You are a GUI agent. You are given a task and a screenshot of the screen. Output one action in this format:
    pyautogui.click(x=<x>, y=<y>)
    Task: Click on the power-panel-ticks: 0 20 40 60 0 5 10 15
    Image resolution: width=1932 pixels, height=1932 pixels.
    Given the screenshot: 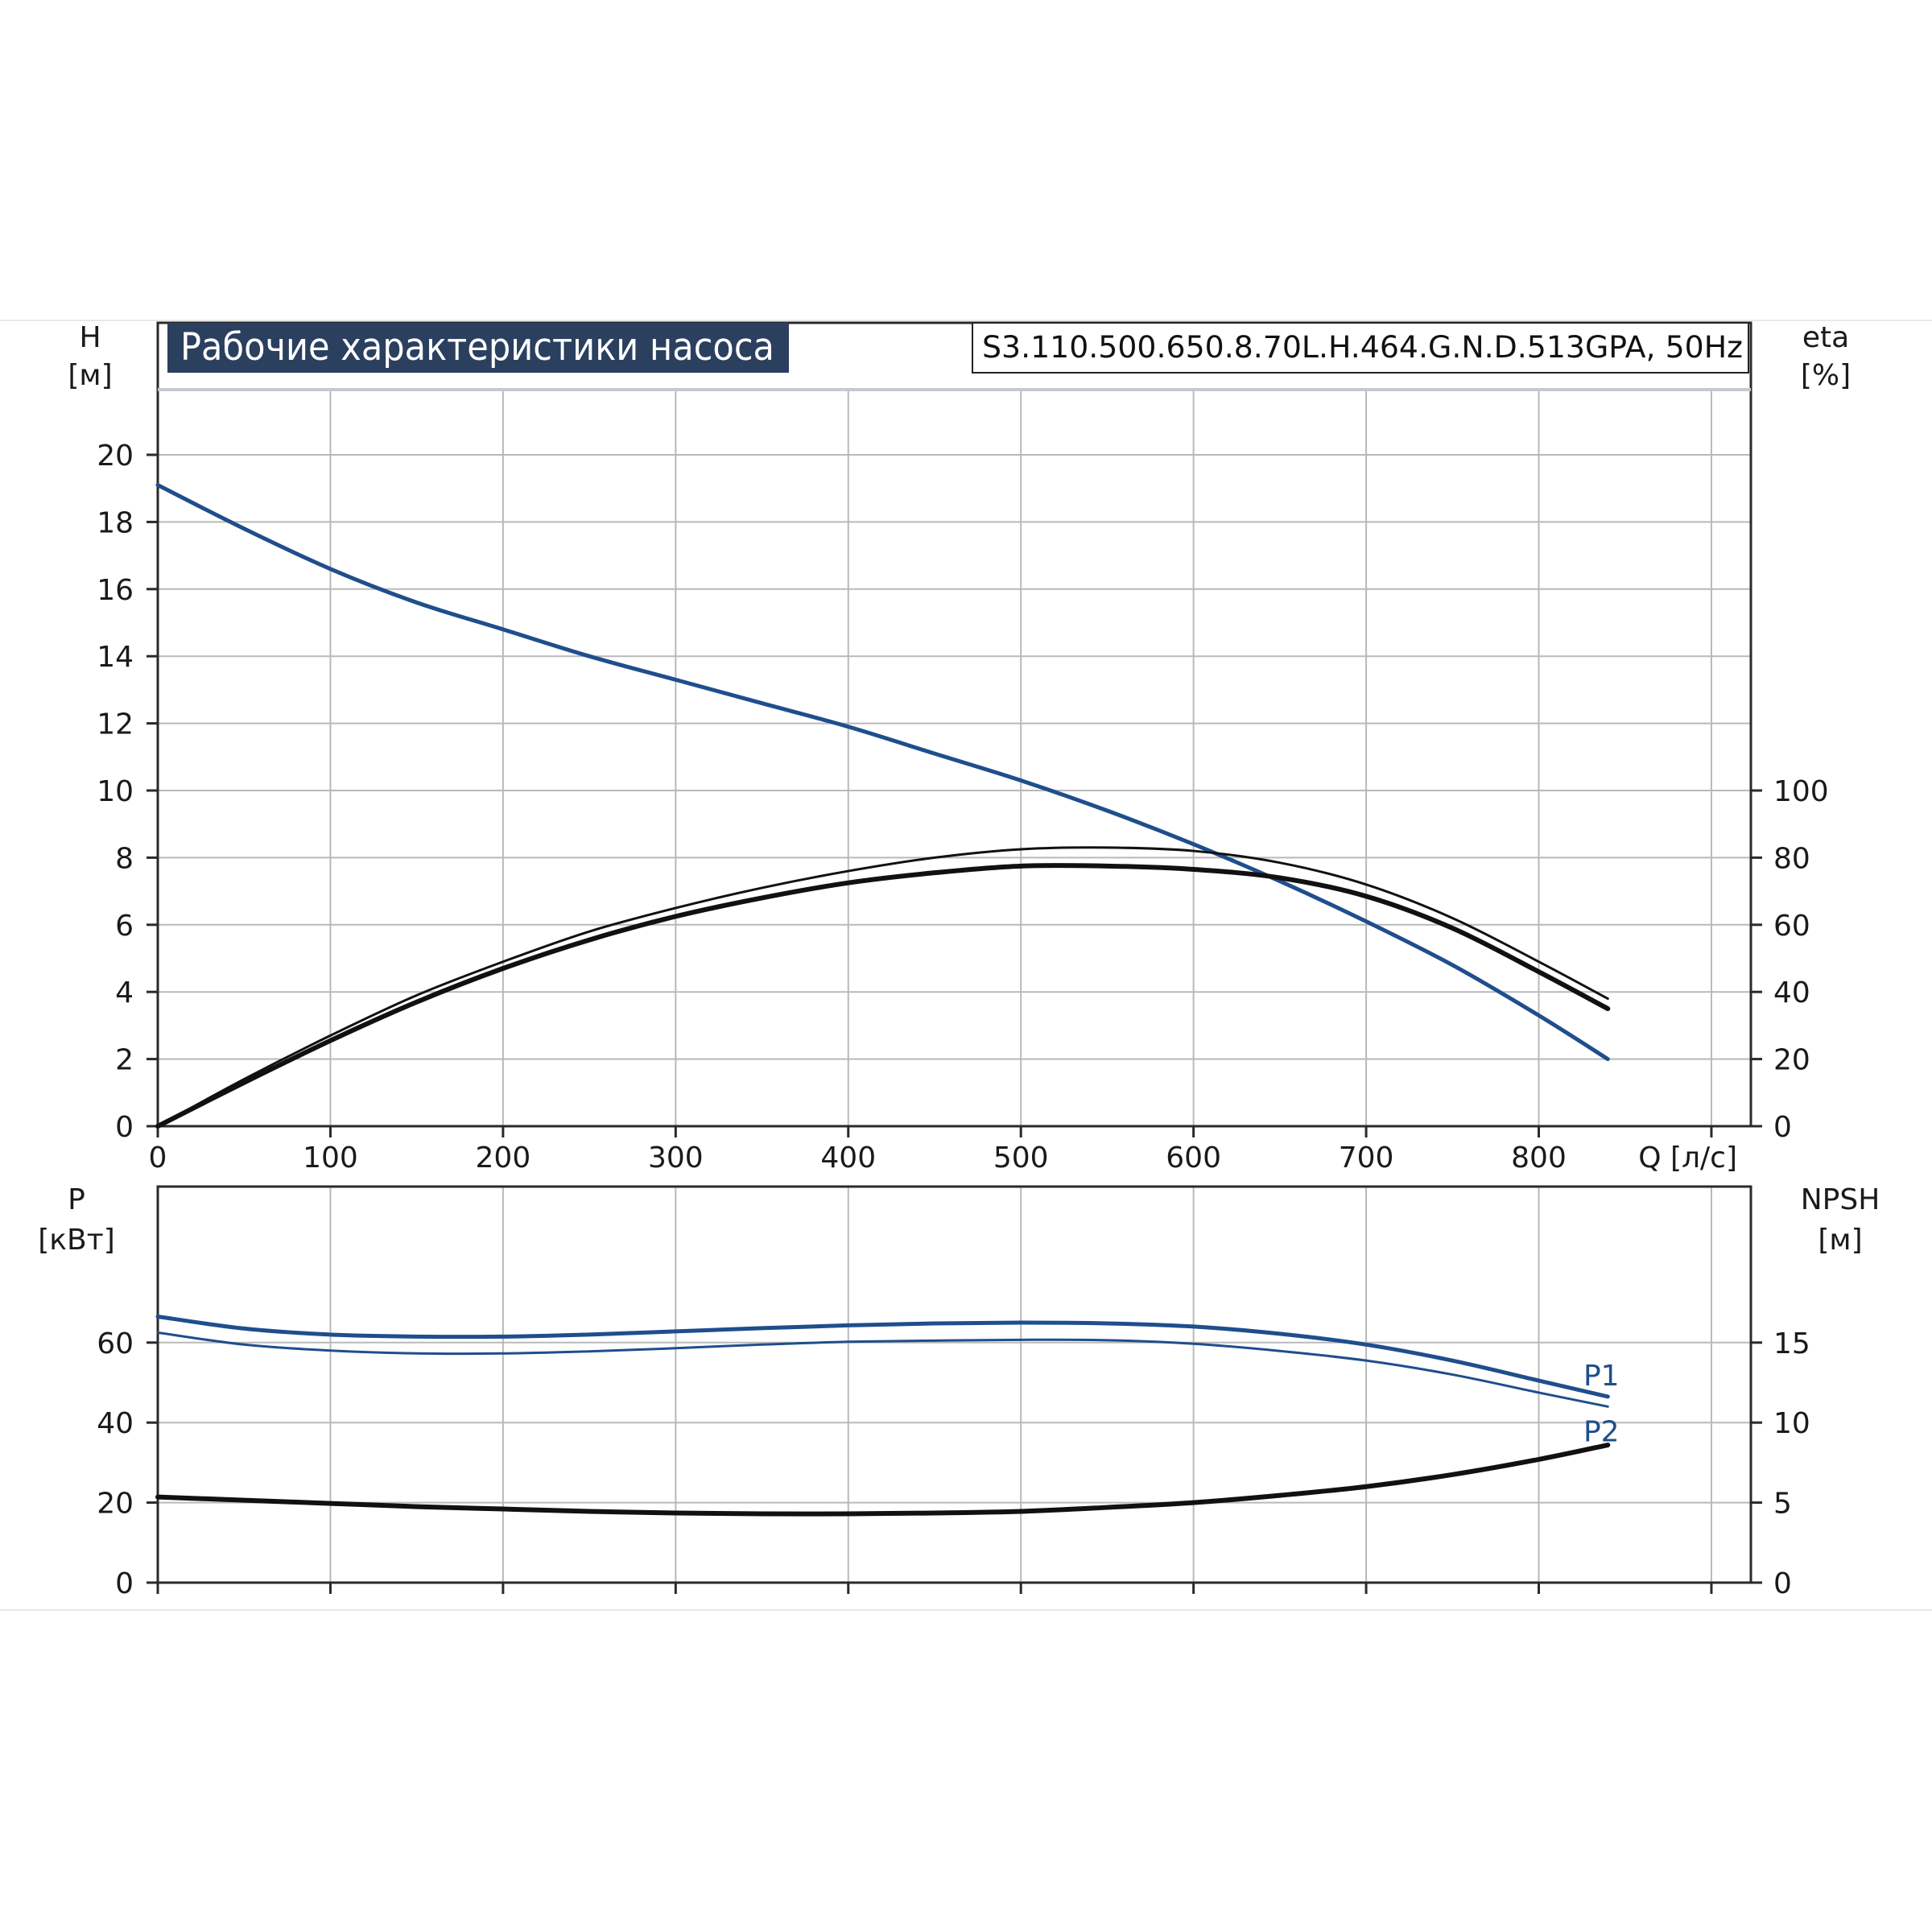 What is the action you would take?
    pyautogui.click(x=953, y=1463)
    